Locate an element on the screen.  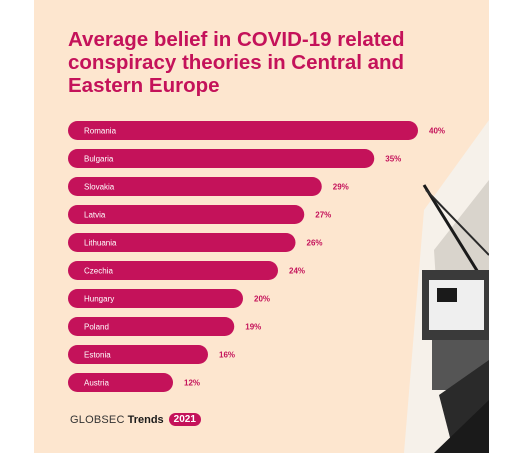
category-label-lithuania: Lithuania is located at coordinates (100, 243).